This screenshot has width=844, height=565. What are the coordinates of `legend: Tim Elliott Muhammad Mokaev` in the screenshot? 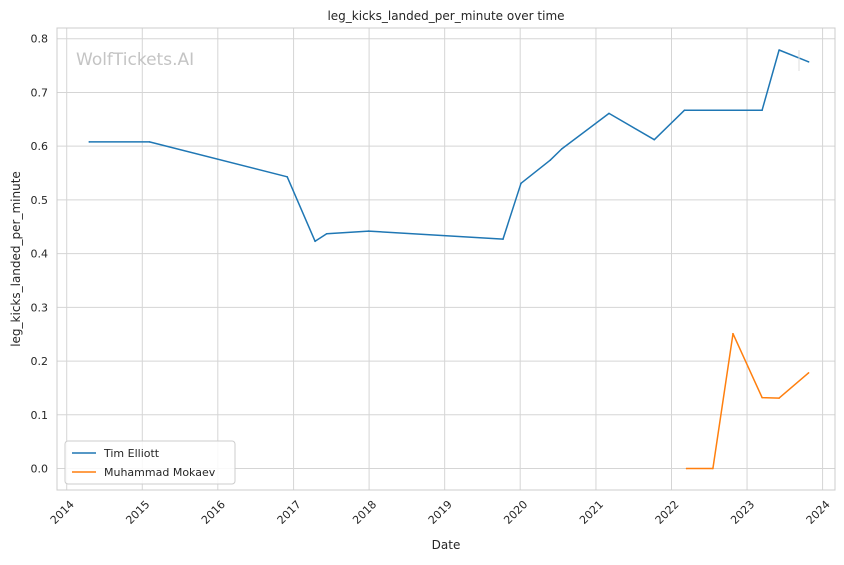 It's located at (150, 462).